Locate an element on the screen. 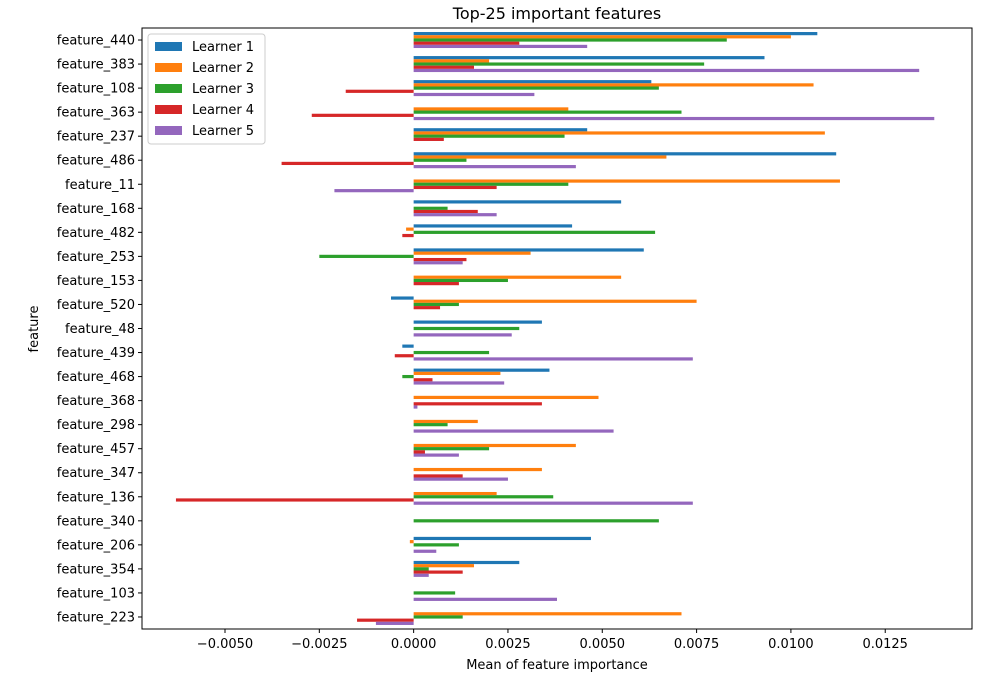 This screenshot has height=700, width=1000. y-axis-label: feature is located at coordinates (34, 329).